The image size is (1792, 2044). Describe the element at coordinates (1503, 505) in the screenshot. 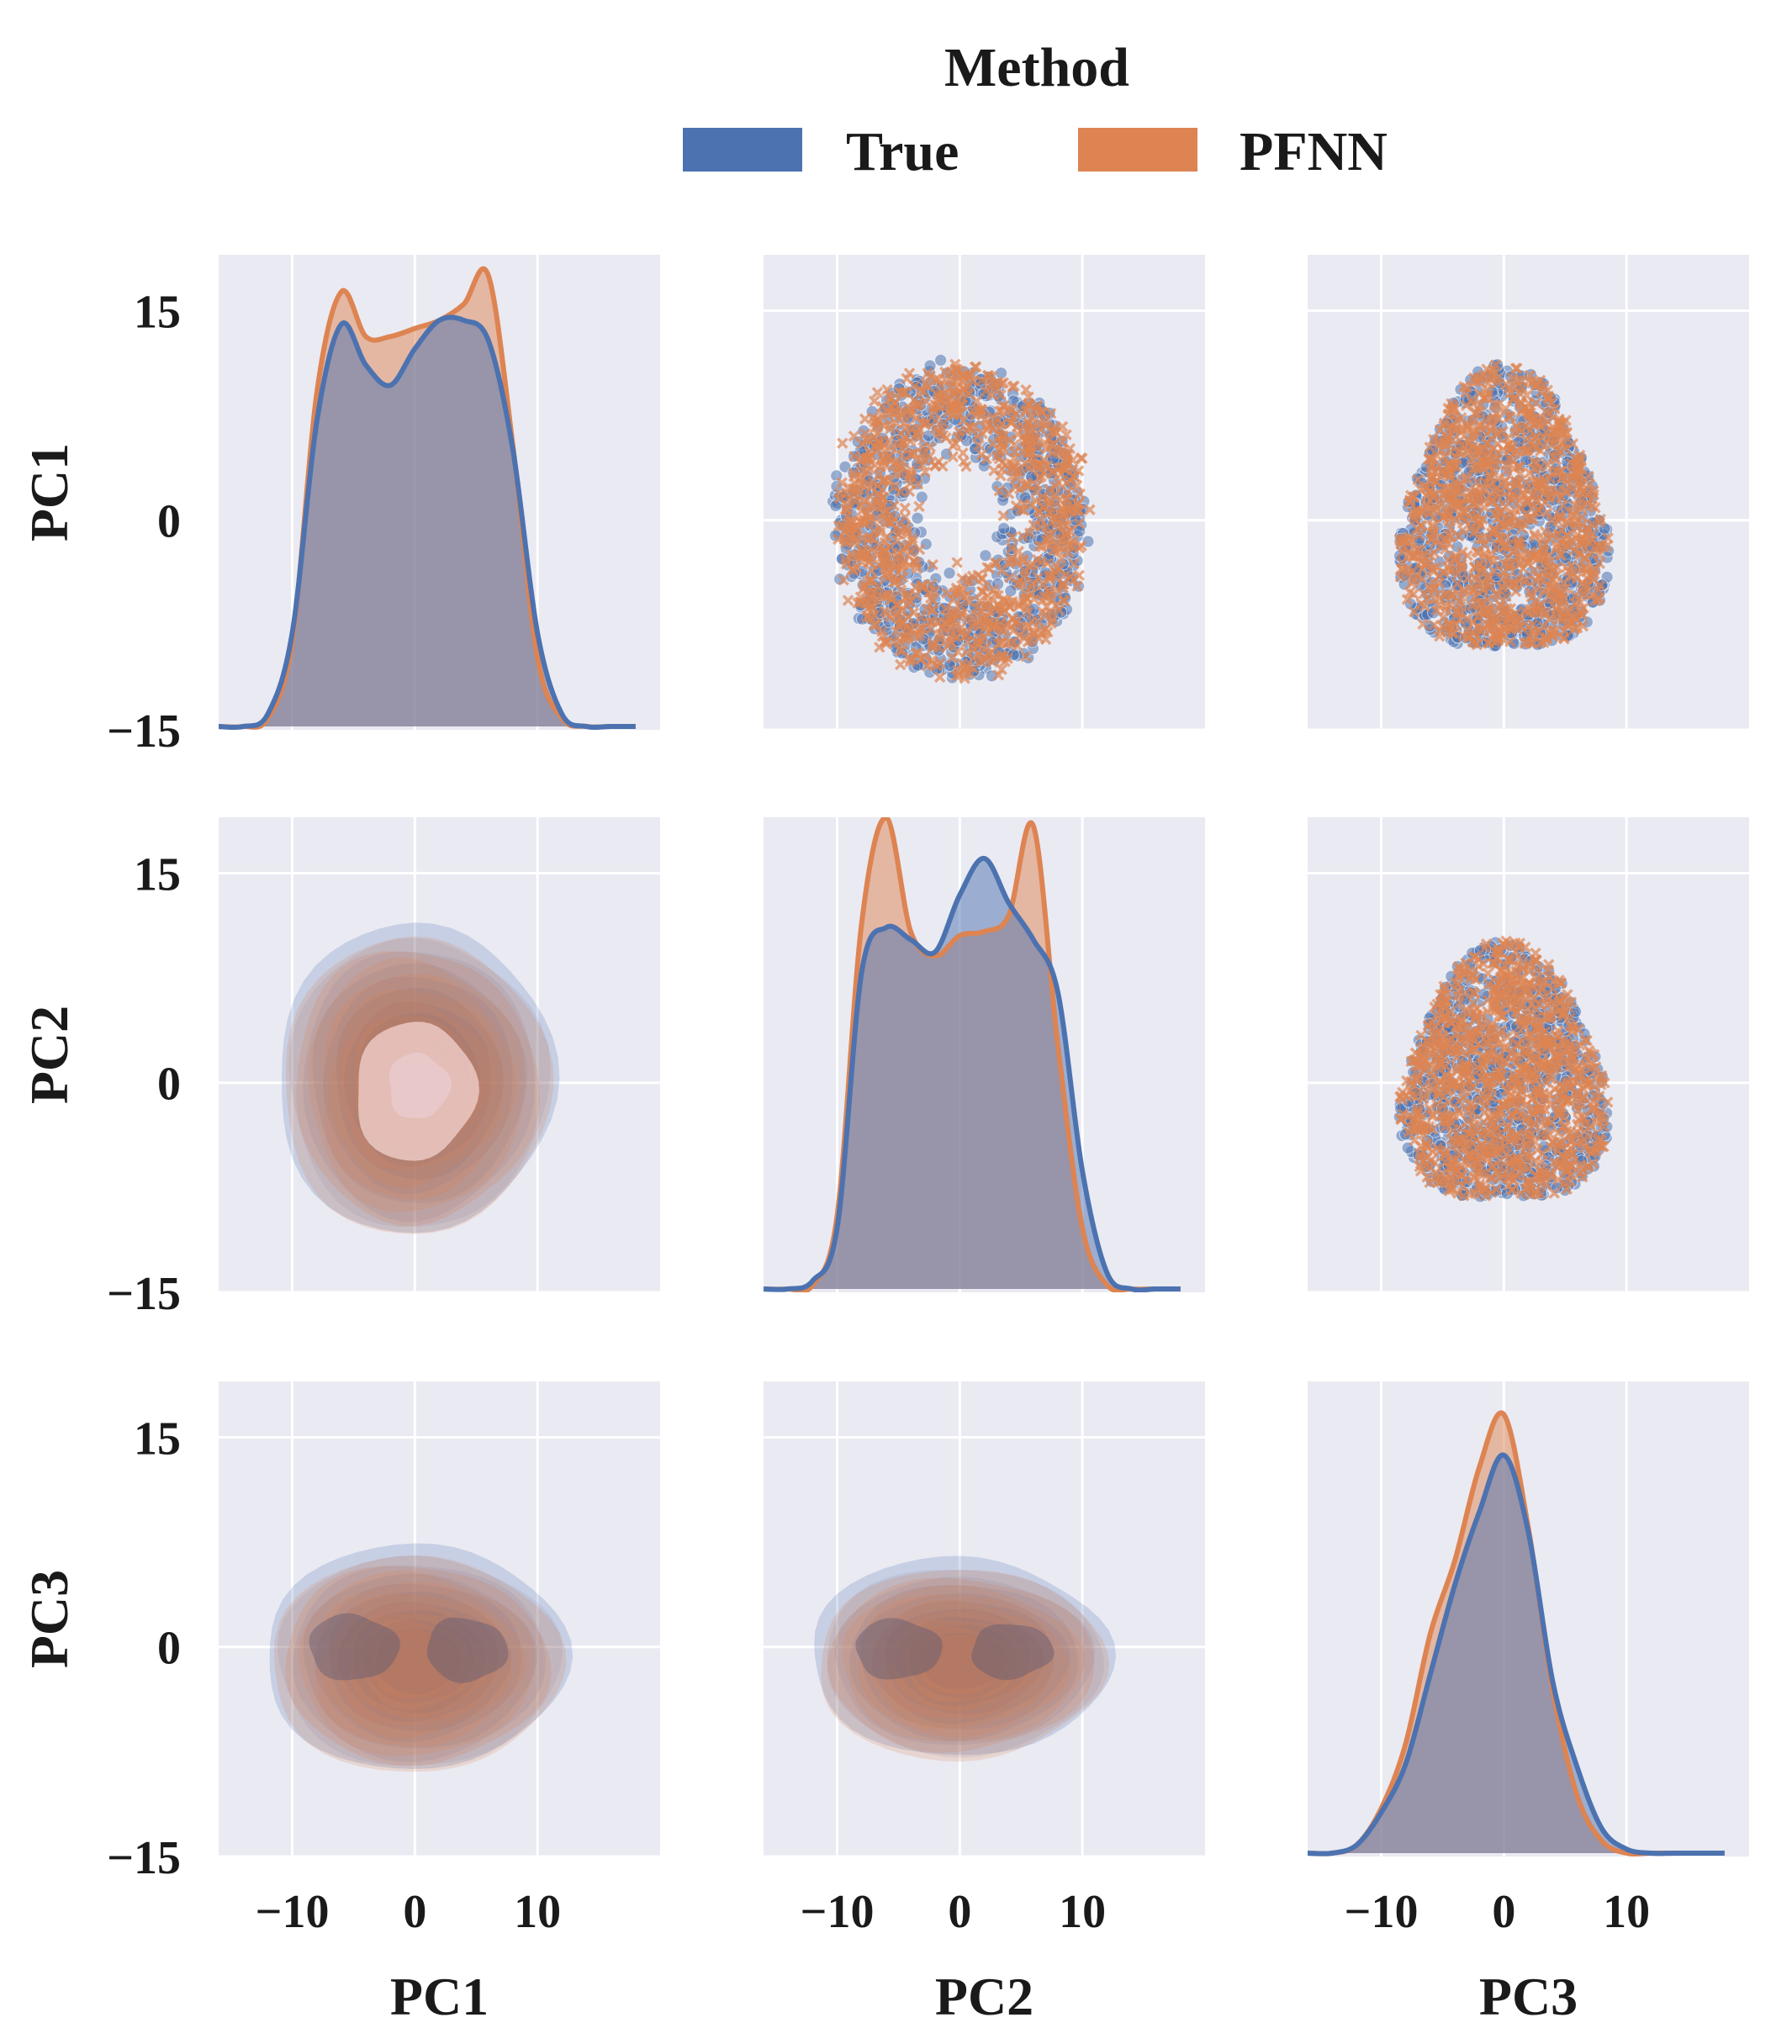

I see `scatter-series-pfnn` at that location.